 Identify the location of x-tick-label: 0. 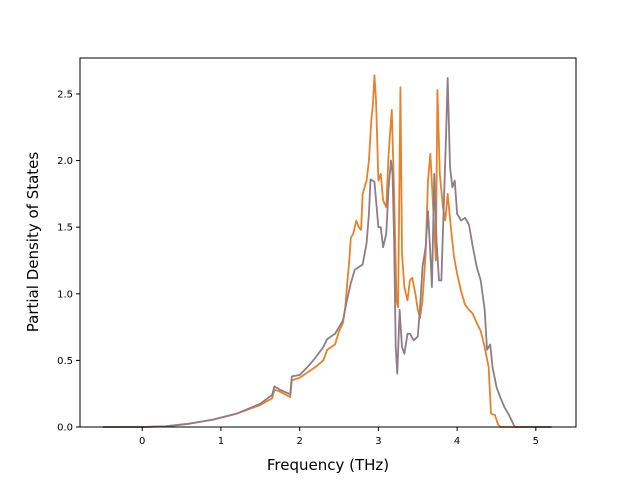
(142, 441).